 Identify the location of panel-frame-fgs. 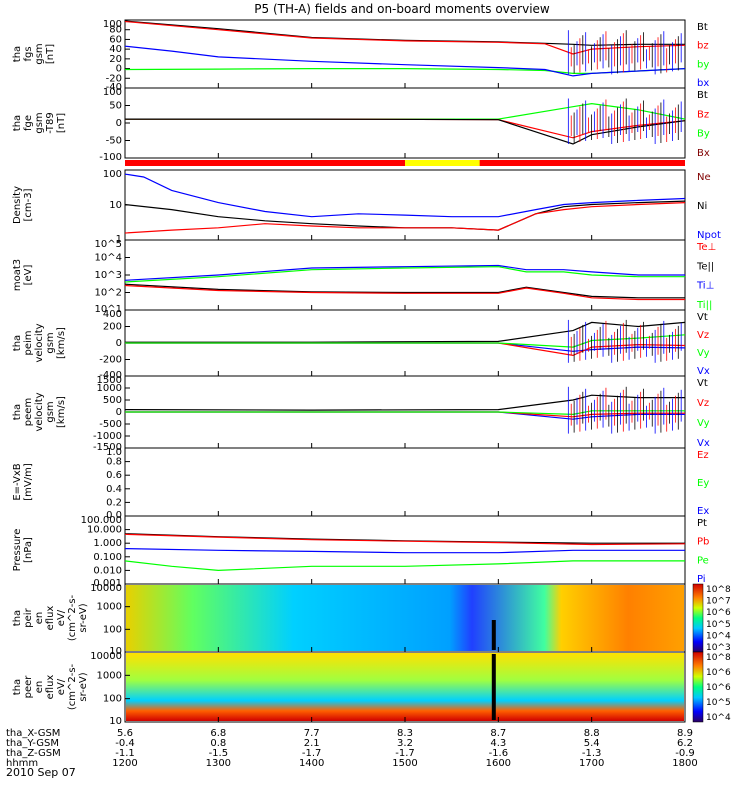
(405, 54).